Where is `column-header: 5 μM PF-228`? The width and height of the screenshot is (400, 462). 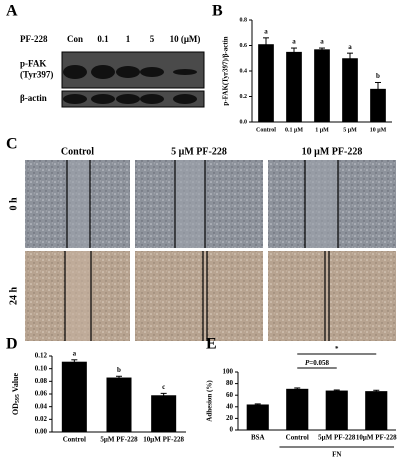
column-header: 5 μM PF-228 is located at coordinates (199, 151).